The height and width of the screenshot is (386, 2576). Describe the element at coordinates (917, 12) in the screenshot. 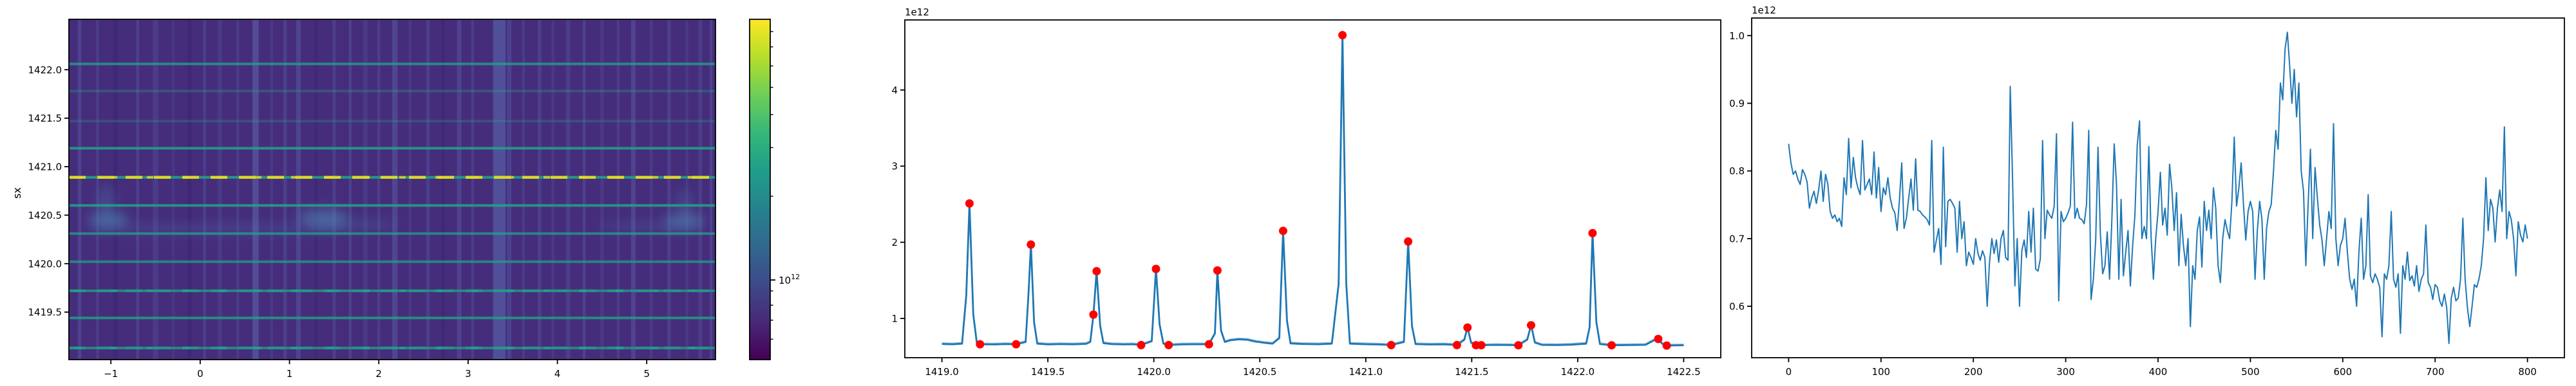

I see `spectrum-offset-label: 1e12` at that location.